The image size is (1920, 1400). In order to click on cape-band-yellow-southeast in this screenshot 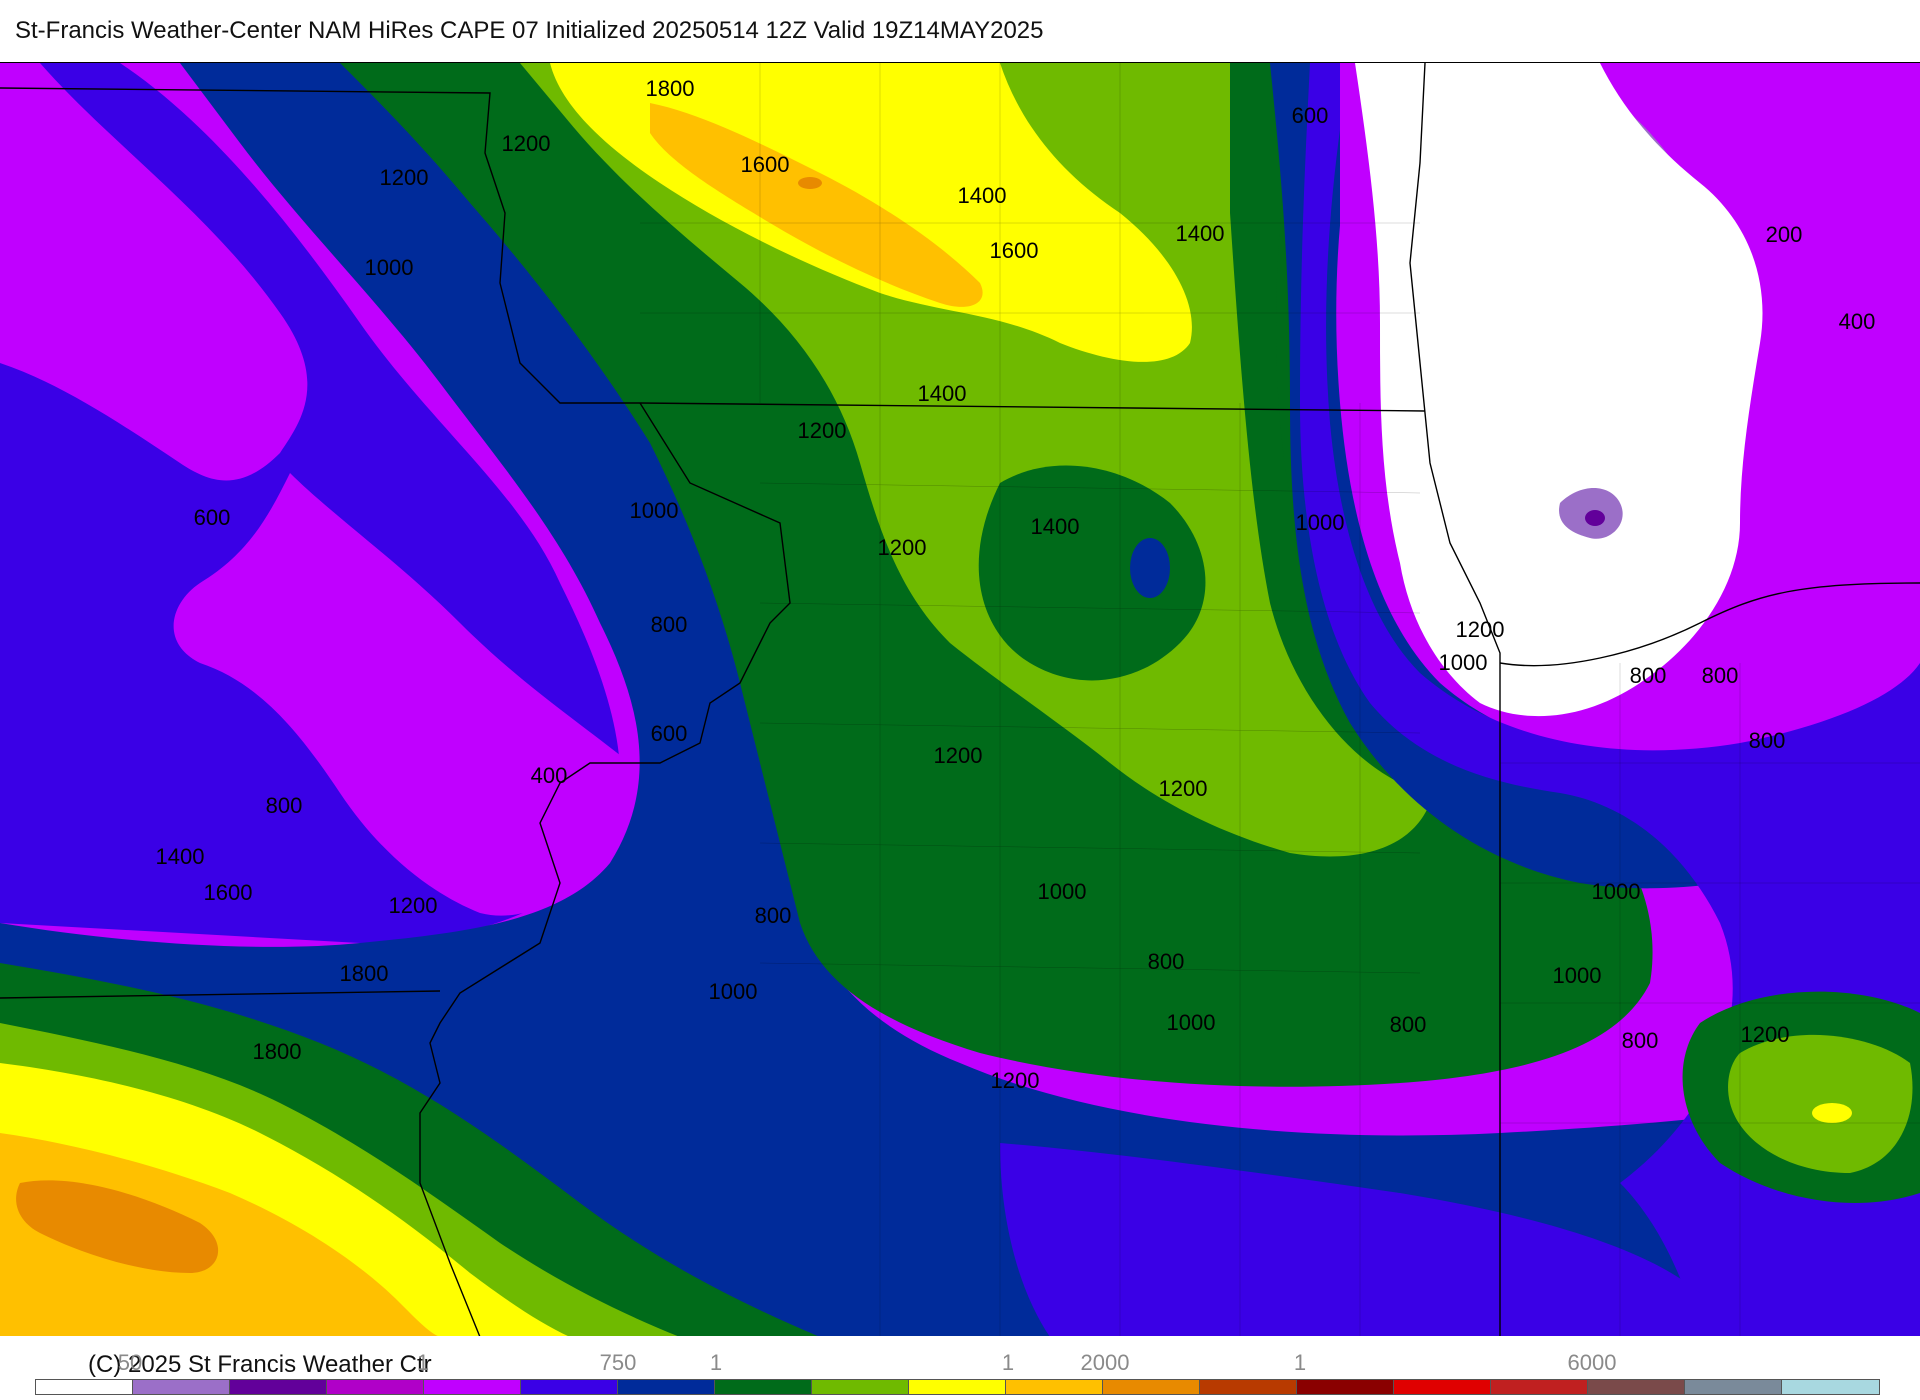, I will do `click(1832, 1113)`.